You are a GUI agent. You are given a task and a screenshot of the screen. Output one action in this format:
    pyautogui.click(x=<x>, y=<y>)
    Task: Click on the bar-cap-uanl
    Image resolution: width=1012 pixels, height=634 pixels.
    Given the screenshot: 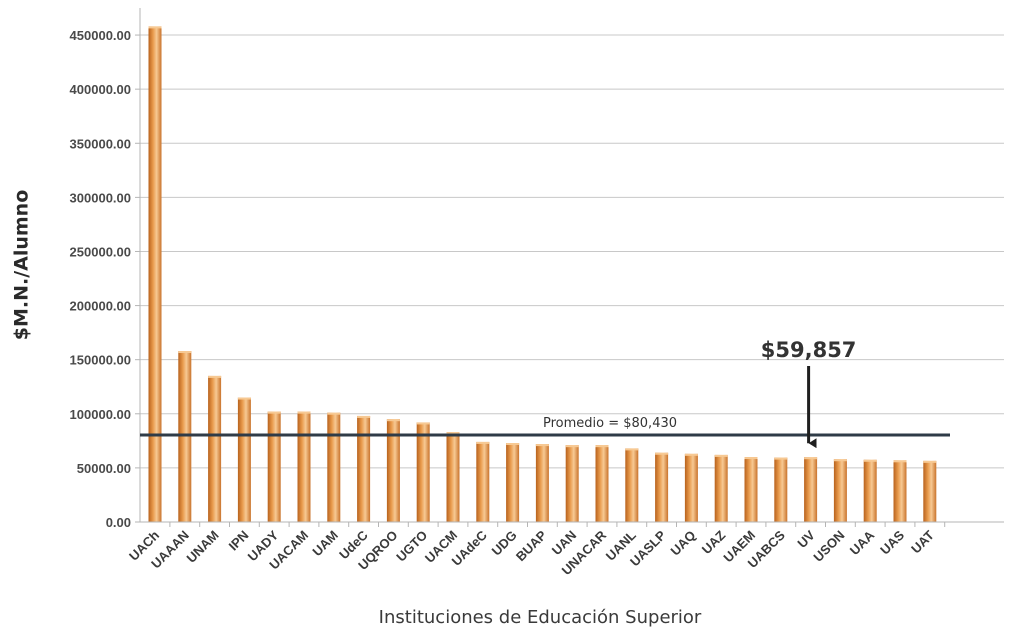 What is the action you would take?
    pyautogui.click(x=632, y=449)
    